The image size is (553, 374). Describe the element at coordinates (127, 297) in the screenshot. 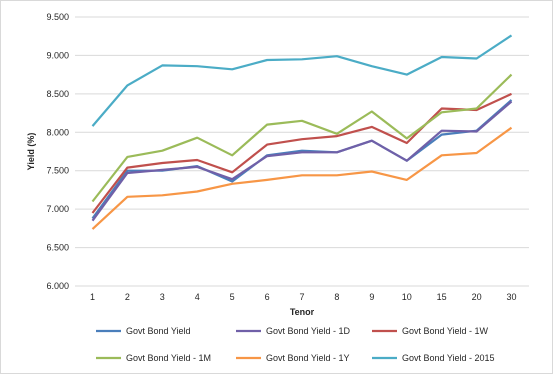

I see `x-tick-label: 2` at that location.